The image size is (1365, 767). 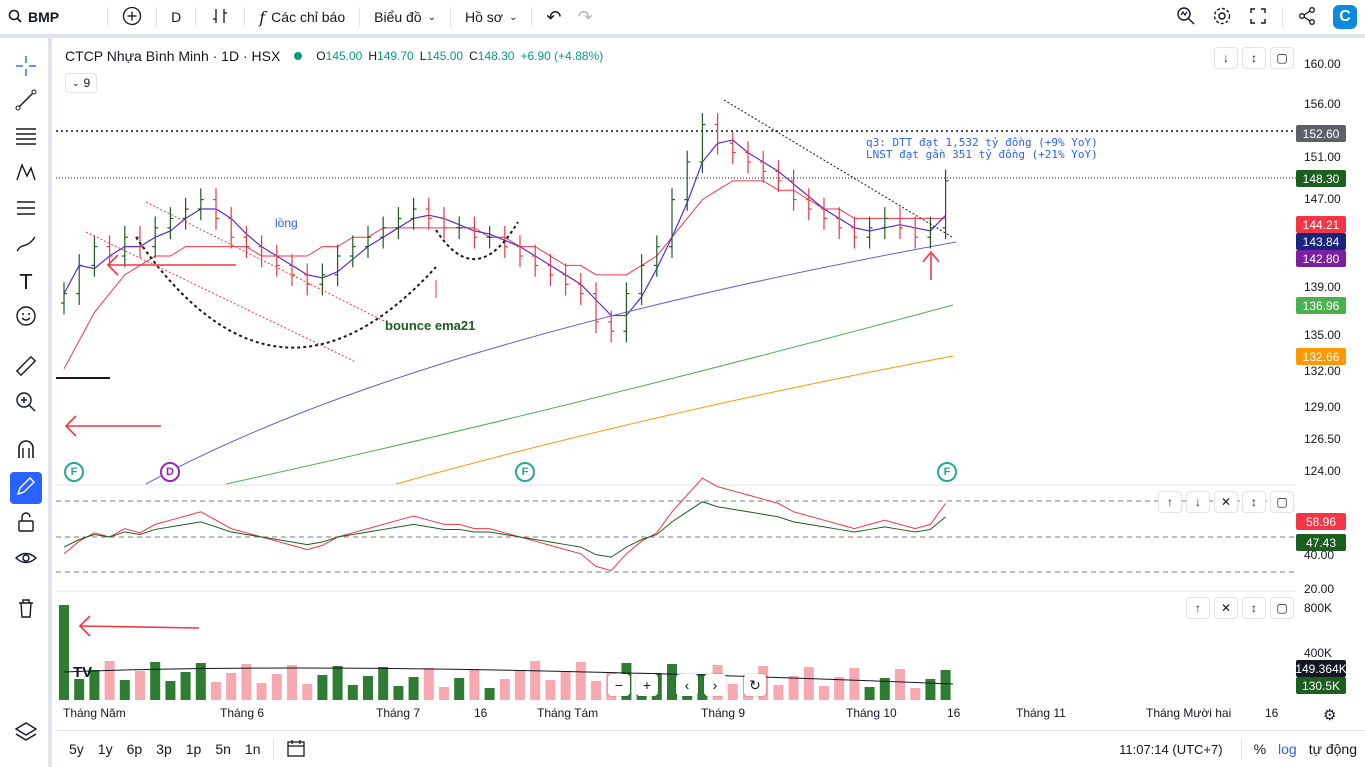 What do you see at coordinates (1329, 715) in the screenshot?
I see `axis-settings-button: ⚙` at bounding box center [1329, 715].